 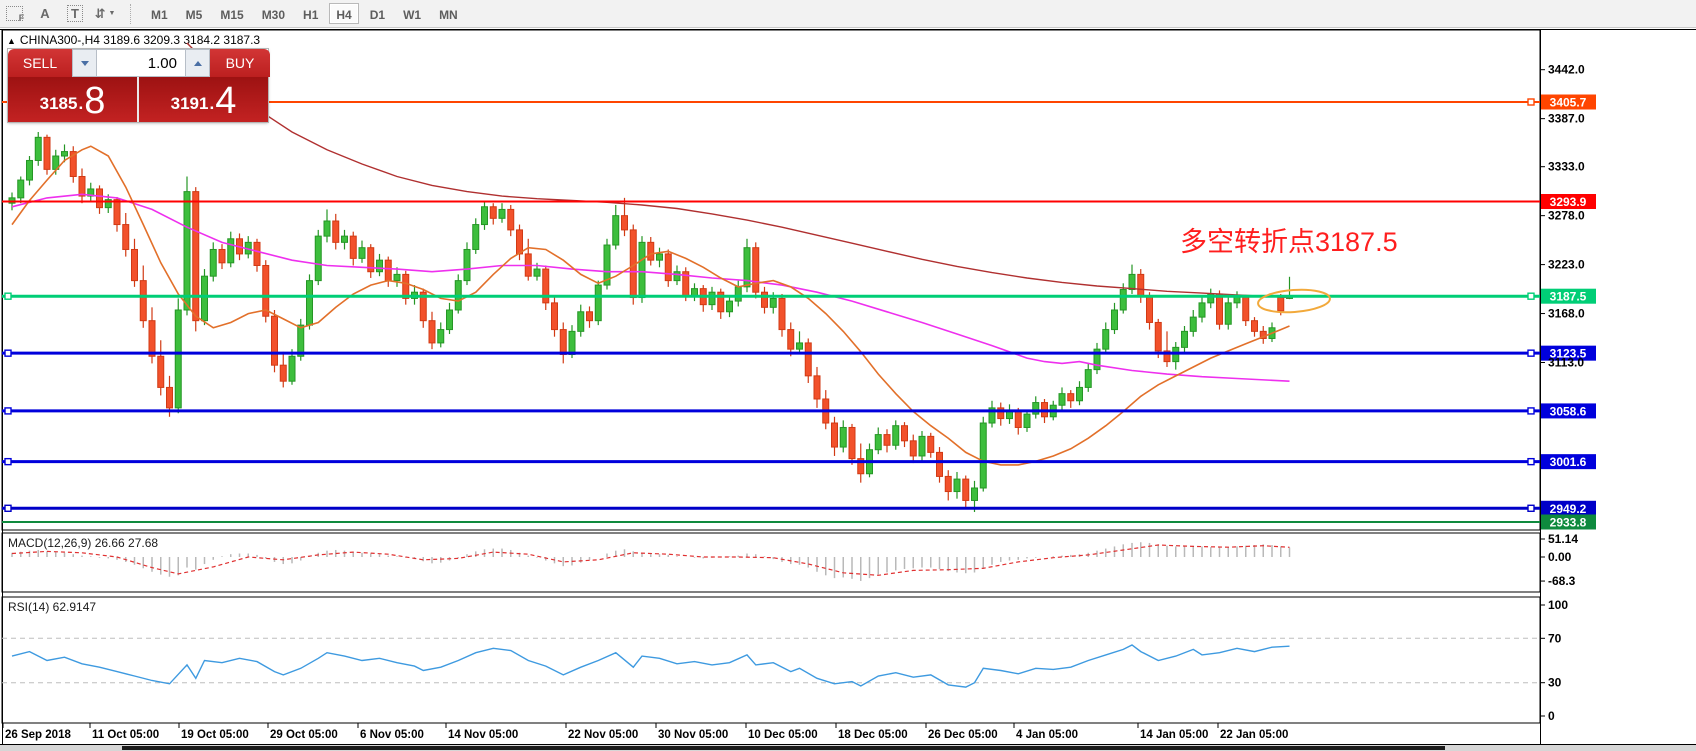 What do you see at coordinates (139, 85) in the screenshot?
I see `trade-panel: SELL BUY 3185.8 3191.4` at bounding box center [139, 85].